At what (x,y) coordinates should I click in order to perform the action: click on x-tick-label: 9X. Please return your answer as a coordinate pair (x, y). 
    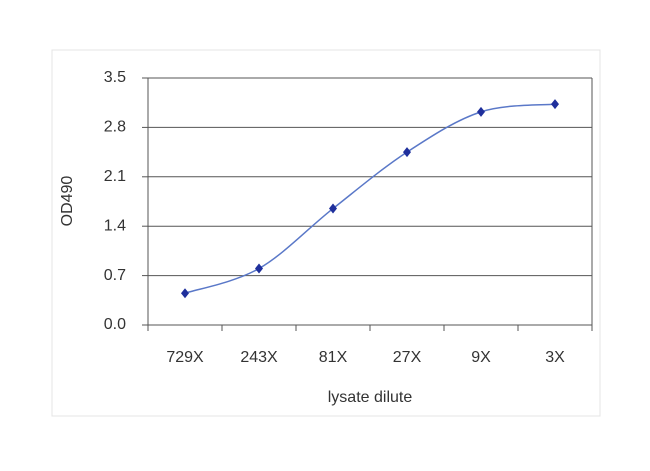
    Looking at the image, I should click on (481, 357).